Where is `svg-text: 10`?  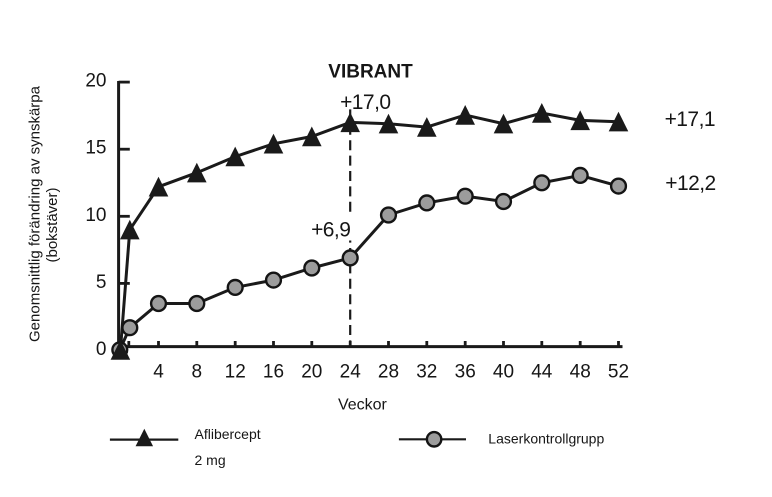 svg-text: 10 is located at coordinates (95, 215).